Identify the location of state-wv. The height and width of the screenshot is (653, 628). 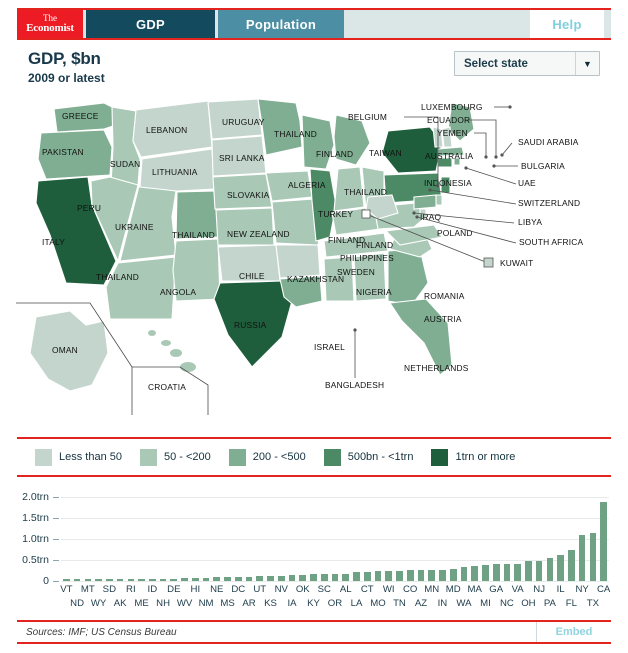
(382, 207).